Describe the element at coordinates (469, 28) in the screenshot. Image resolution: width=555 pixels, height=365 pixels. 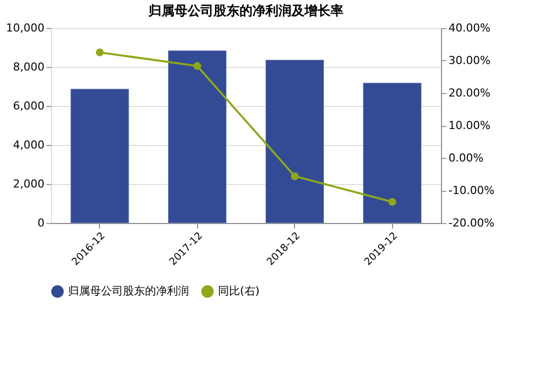
I see `y2-tick-label: 40.00%` at that location.